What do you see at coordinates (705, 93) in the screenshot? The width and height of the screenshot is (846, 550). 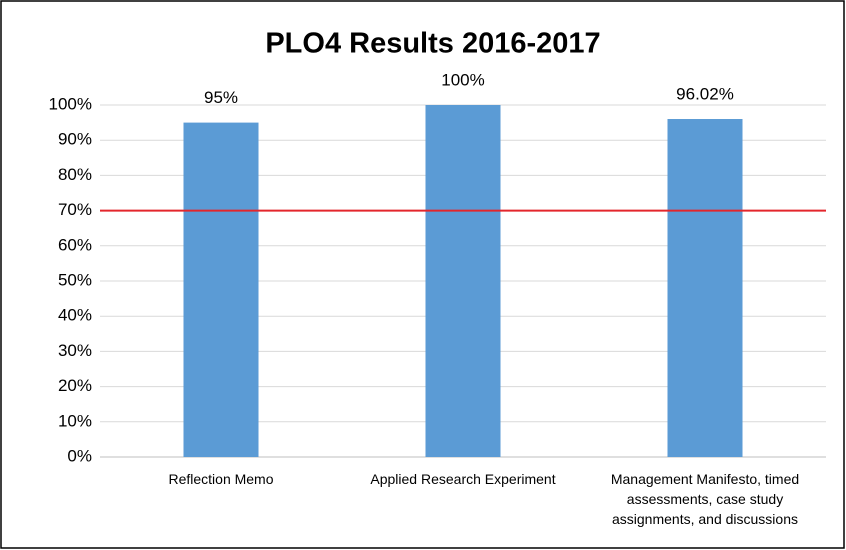 I see `value-label: 96.02%` at bounding box center [705, 93].